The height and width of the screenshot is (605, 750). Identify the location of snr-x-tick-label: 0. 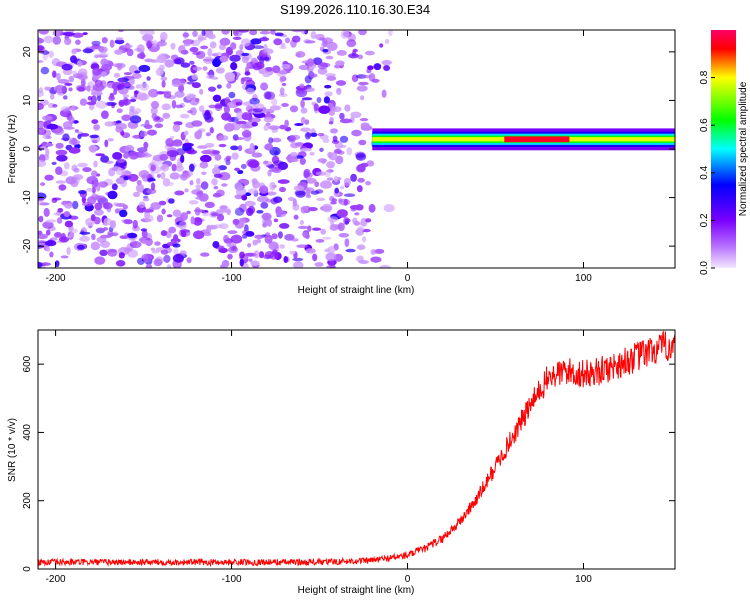
(408, 579).